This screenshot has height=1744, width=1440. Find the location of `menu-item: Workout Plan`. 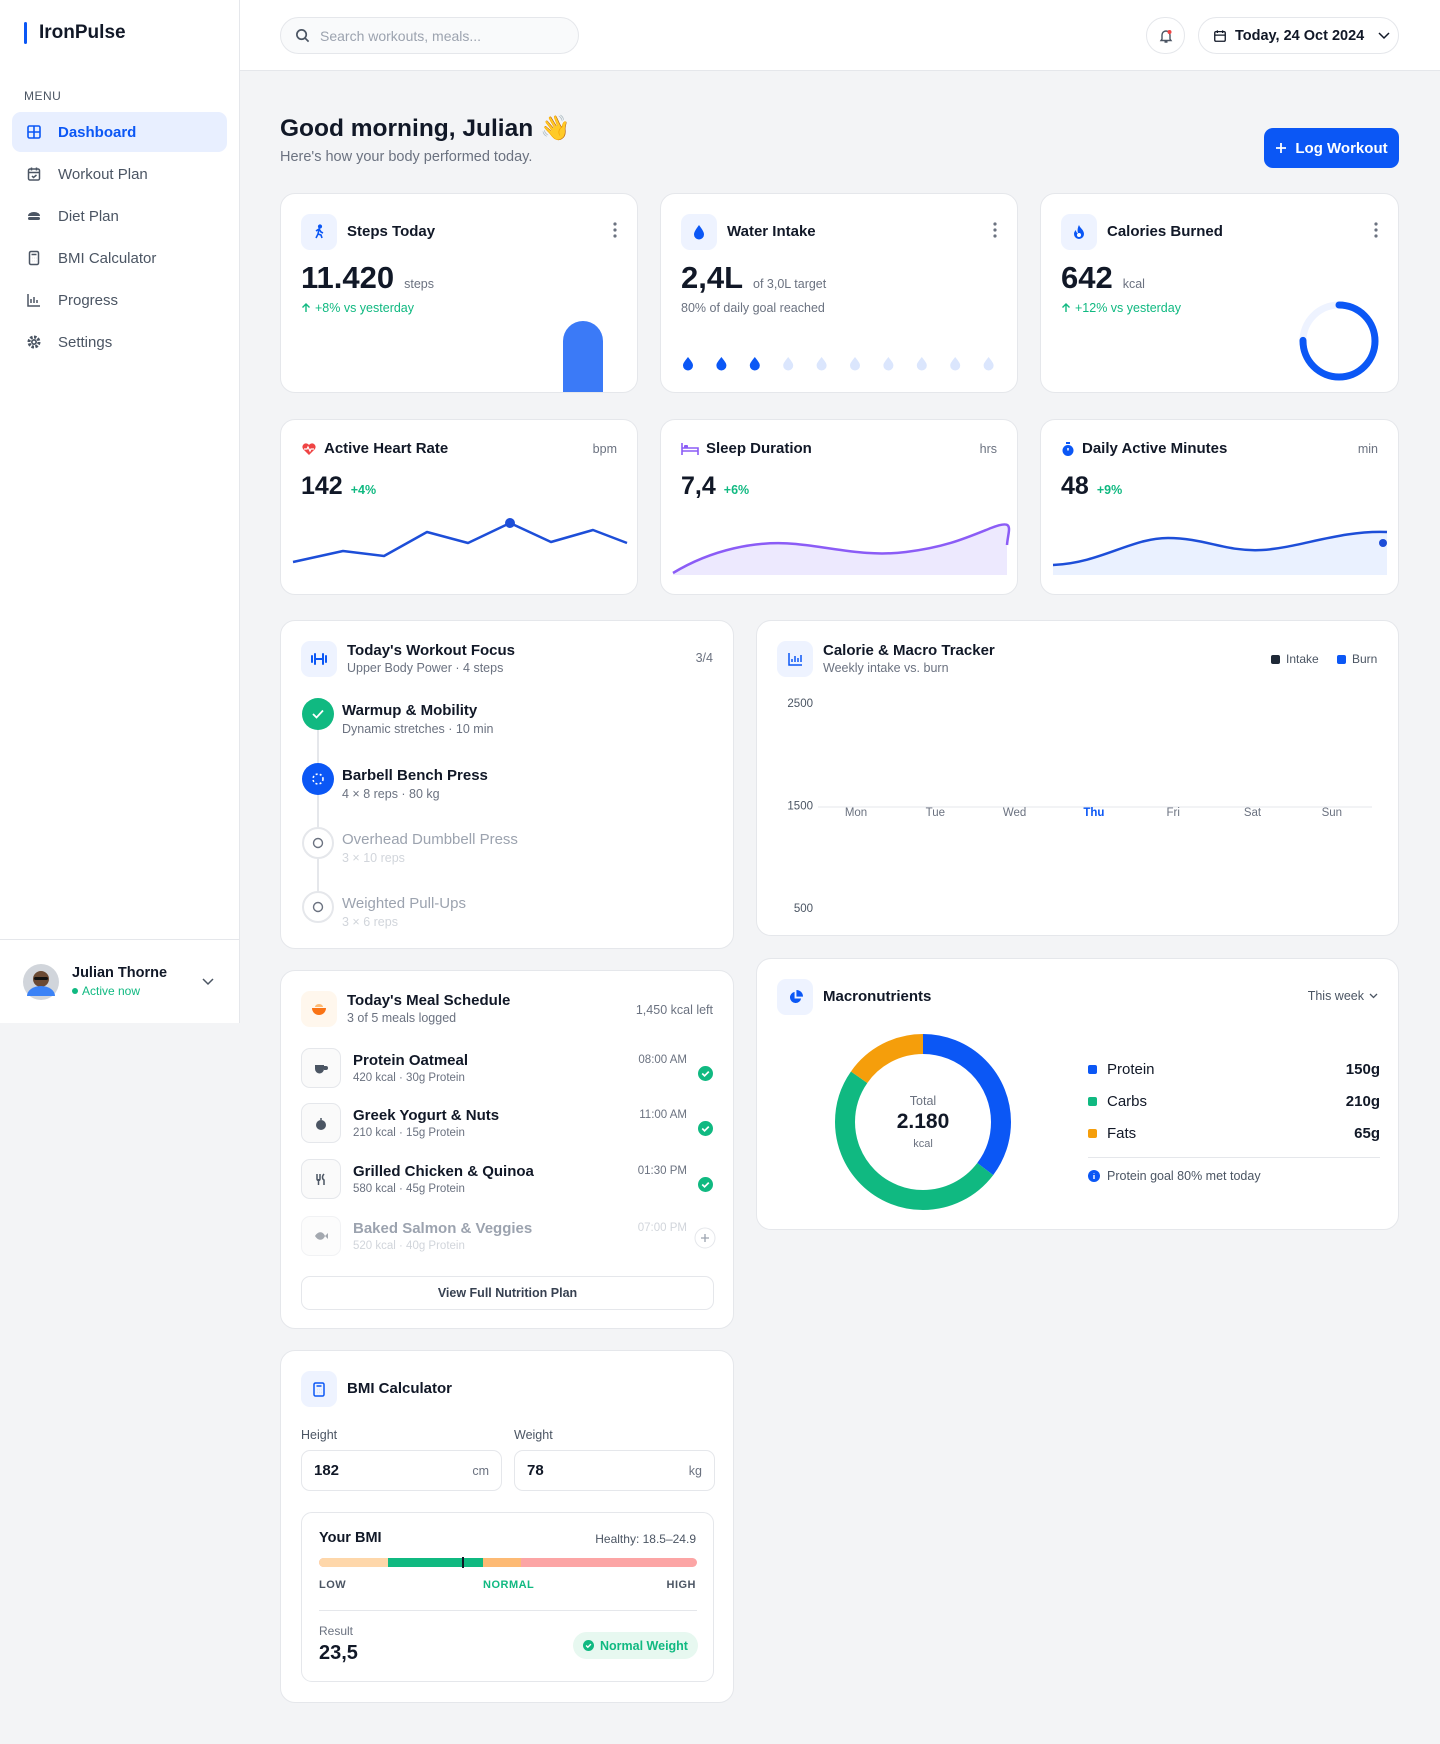

menu-item: Workout Plan is located at coordinates (119, 174).